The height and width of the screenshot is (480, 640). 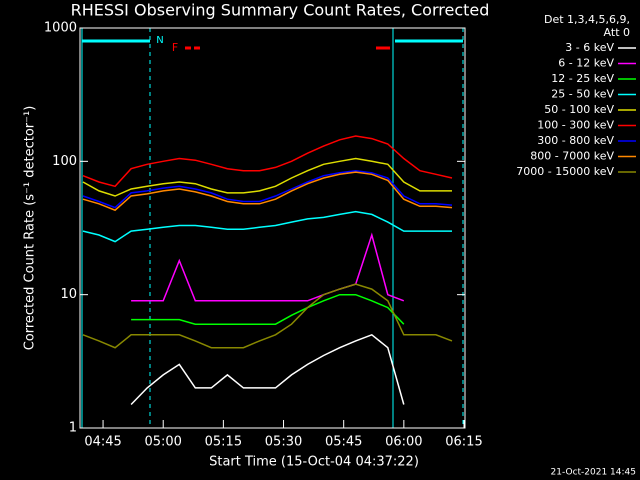 What do you see at coordinates (565, 171) in the screenshot?
I see `legend-label: 7000 - 15000 keV` at bounding box center [565, 171].